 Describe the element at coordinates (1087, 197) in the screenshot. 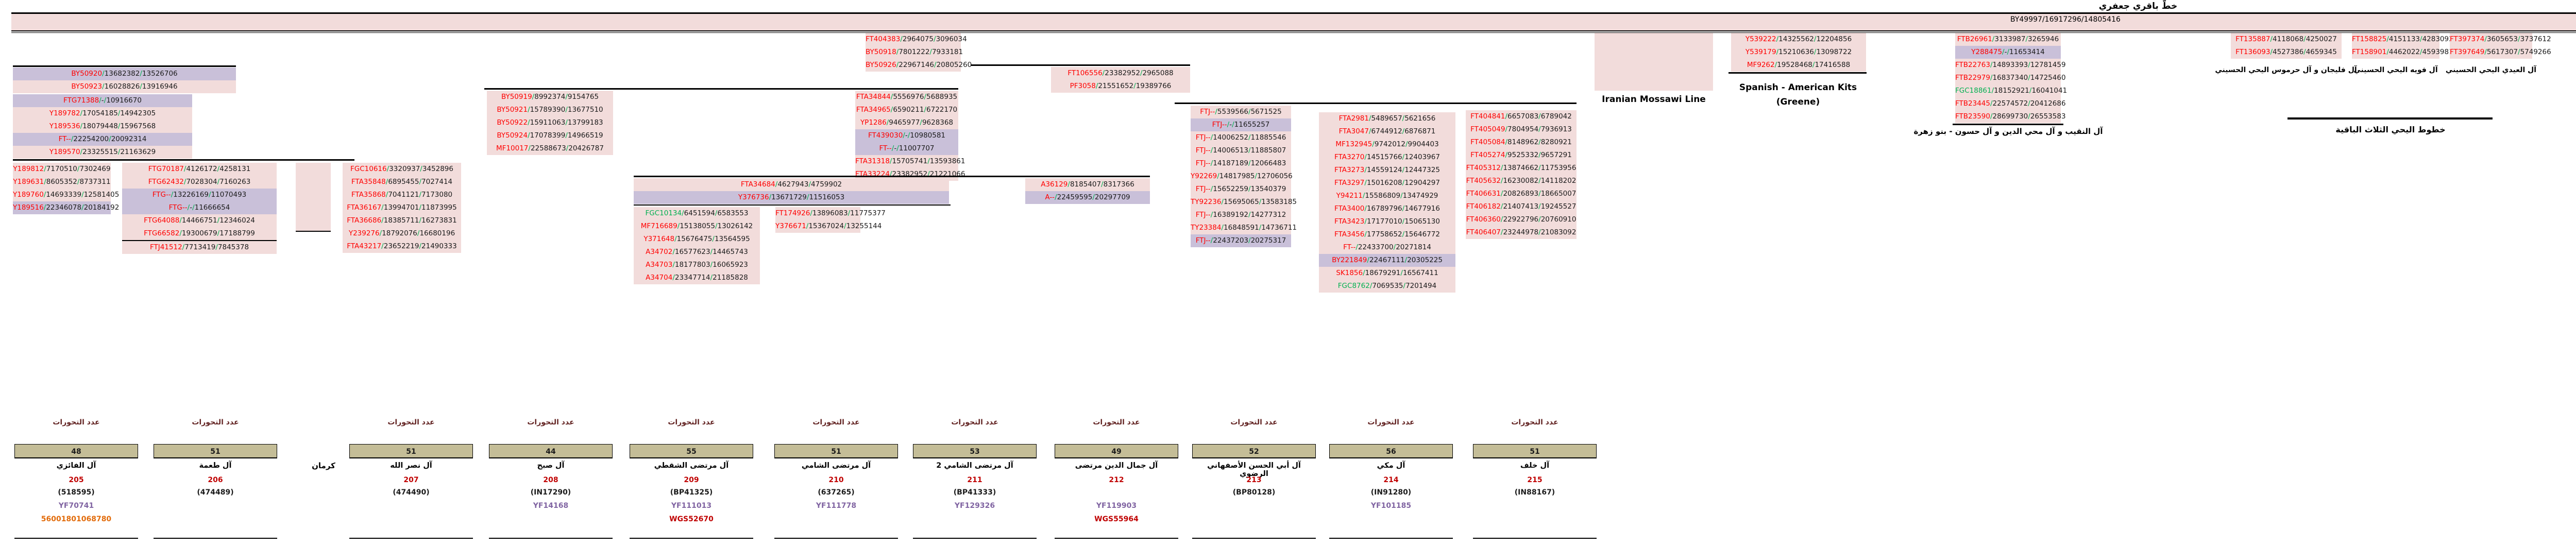

I see `snp-row: A--/22459595/20297709` at that location.